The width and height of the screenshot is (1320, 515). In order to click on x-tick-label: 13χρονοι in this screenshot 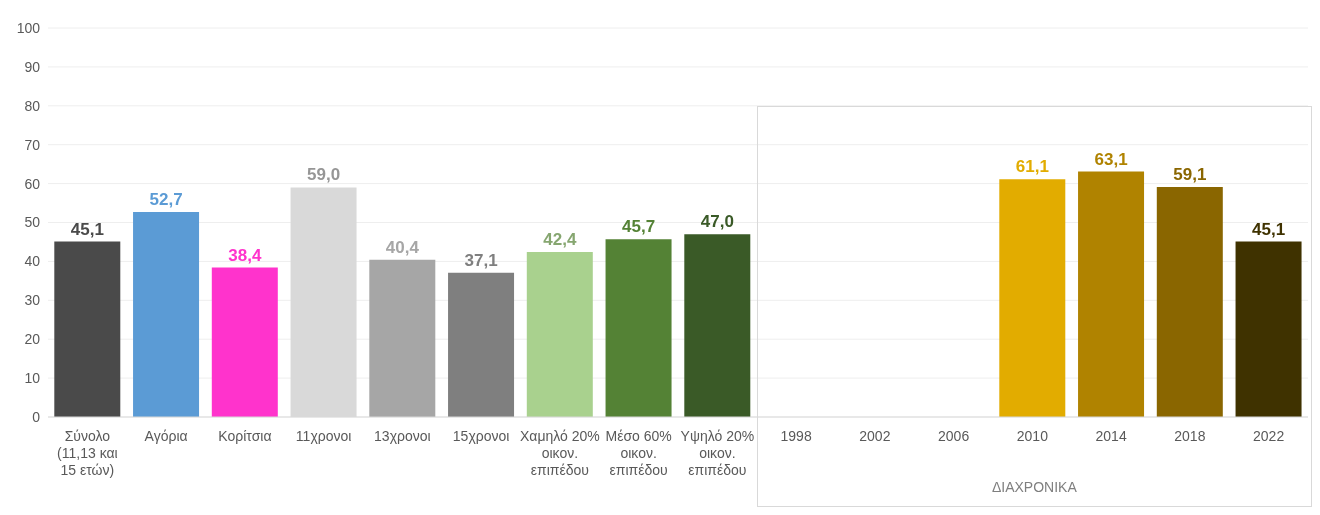, I will do `click(402, 436)`.